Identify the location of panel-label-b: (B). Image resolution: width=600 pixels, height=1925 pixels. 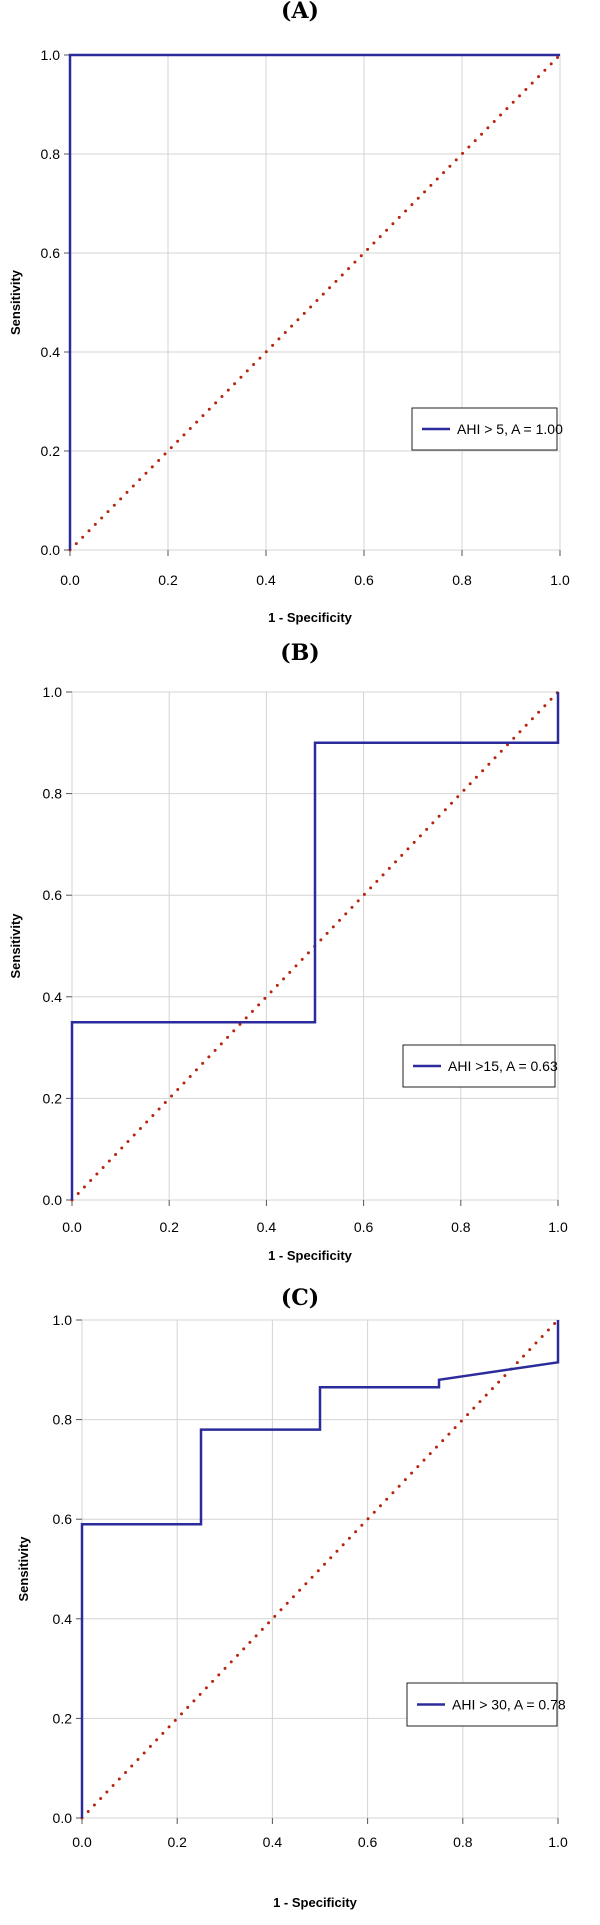
(300, 653).